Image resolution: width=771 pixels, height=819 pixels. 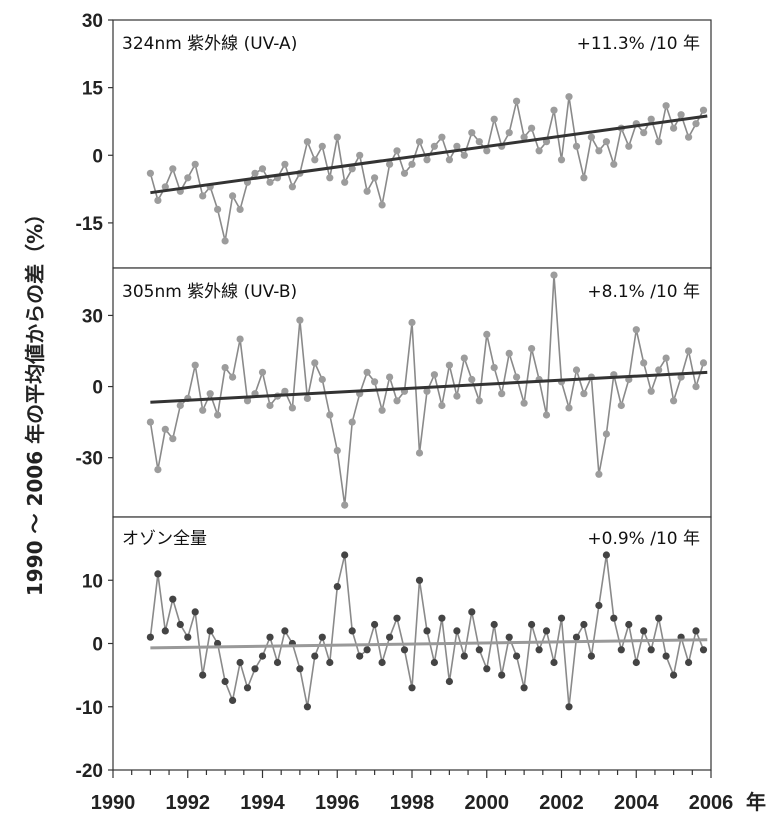 I want to click on x-tick-label: 2002, so click(x=561, y=803).